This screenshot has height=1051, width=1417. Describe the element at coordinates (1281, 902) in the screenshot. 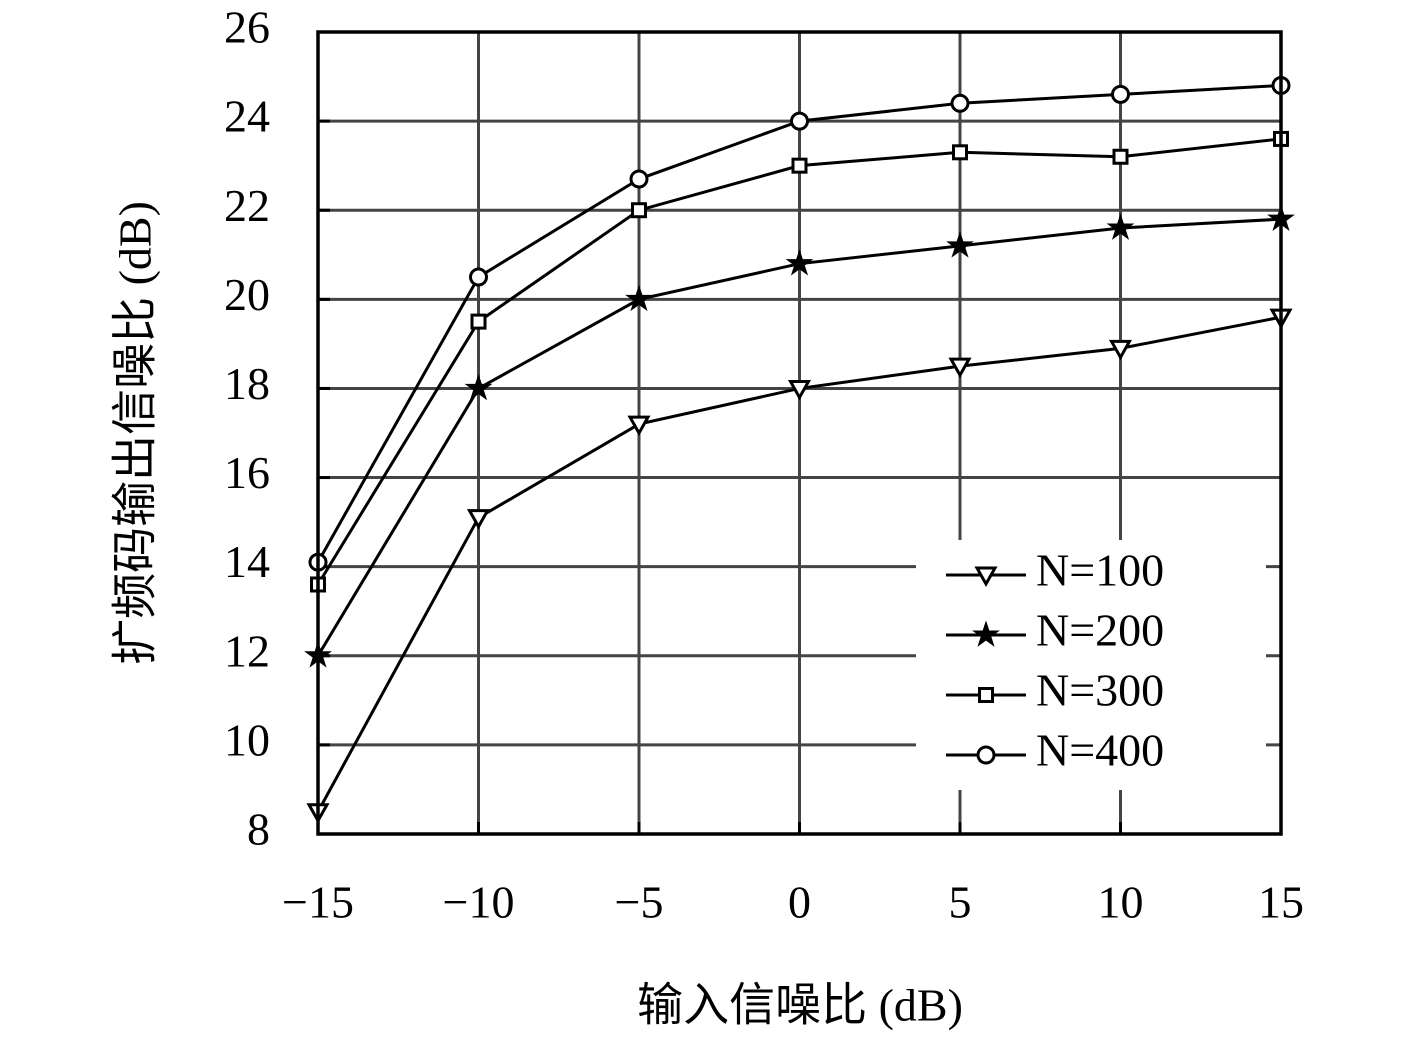

I see `x-tick-label: 15` at that location.